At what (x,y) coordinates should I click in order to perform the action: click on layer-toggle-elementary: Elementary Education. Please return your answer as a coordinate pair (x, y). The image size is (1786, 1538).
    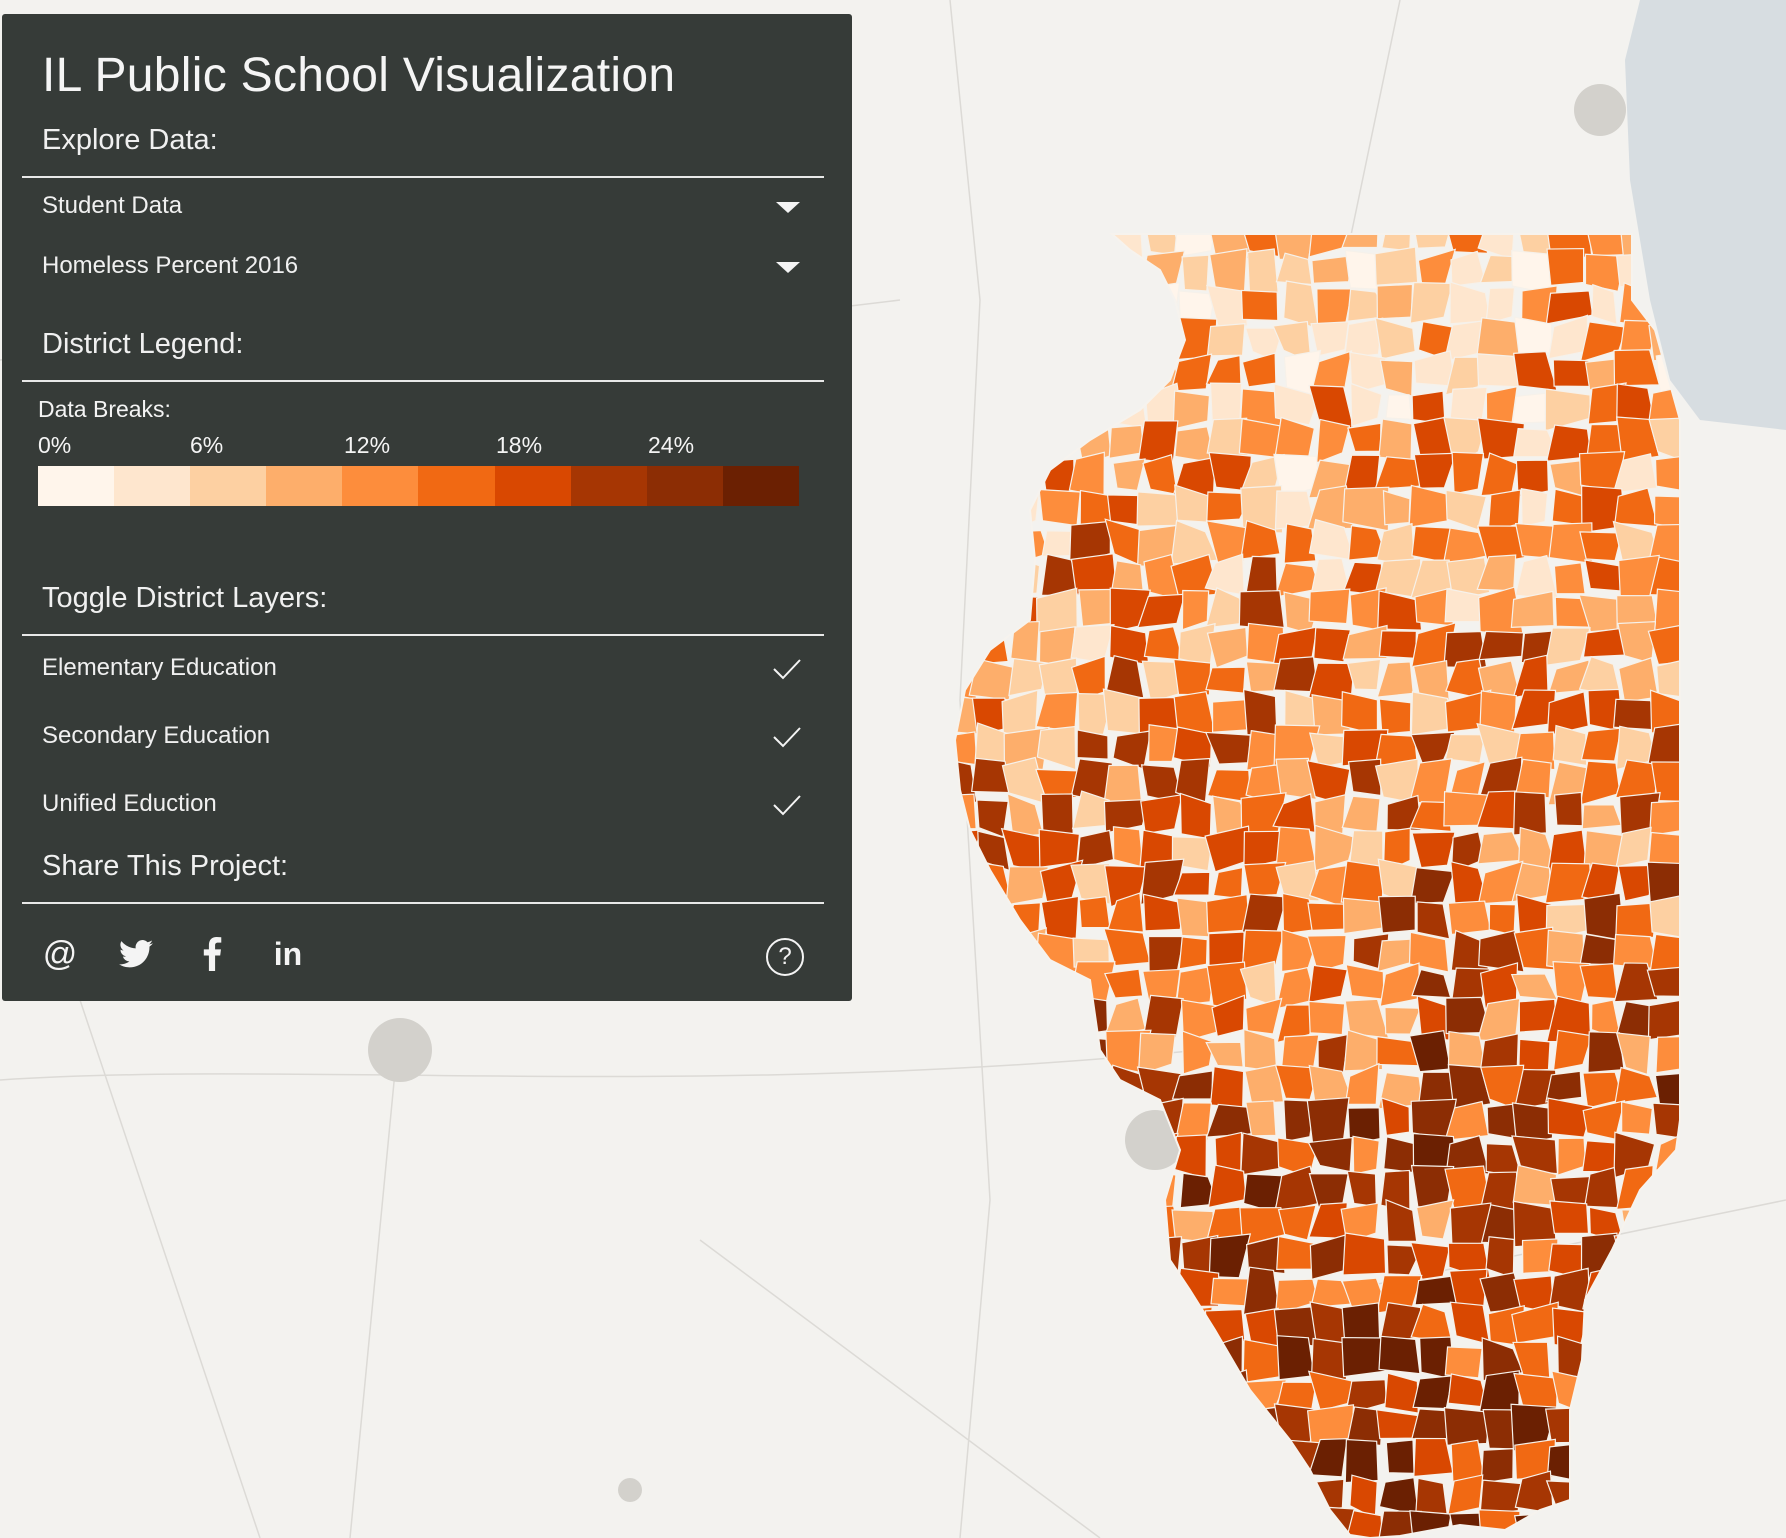
    Looking at the image, I should click on (423, 669).